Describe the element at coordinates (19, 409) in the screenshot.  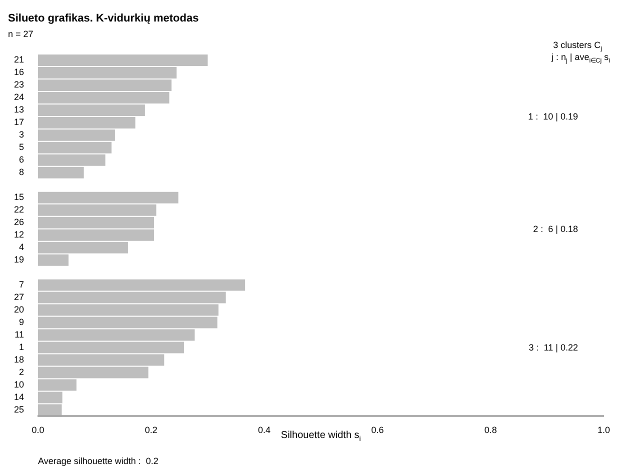
I see `y-tick-label: 25` at that location.